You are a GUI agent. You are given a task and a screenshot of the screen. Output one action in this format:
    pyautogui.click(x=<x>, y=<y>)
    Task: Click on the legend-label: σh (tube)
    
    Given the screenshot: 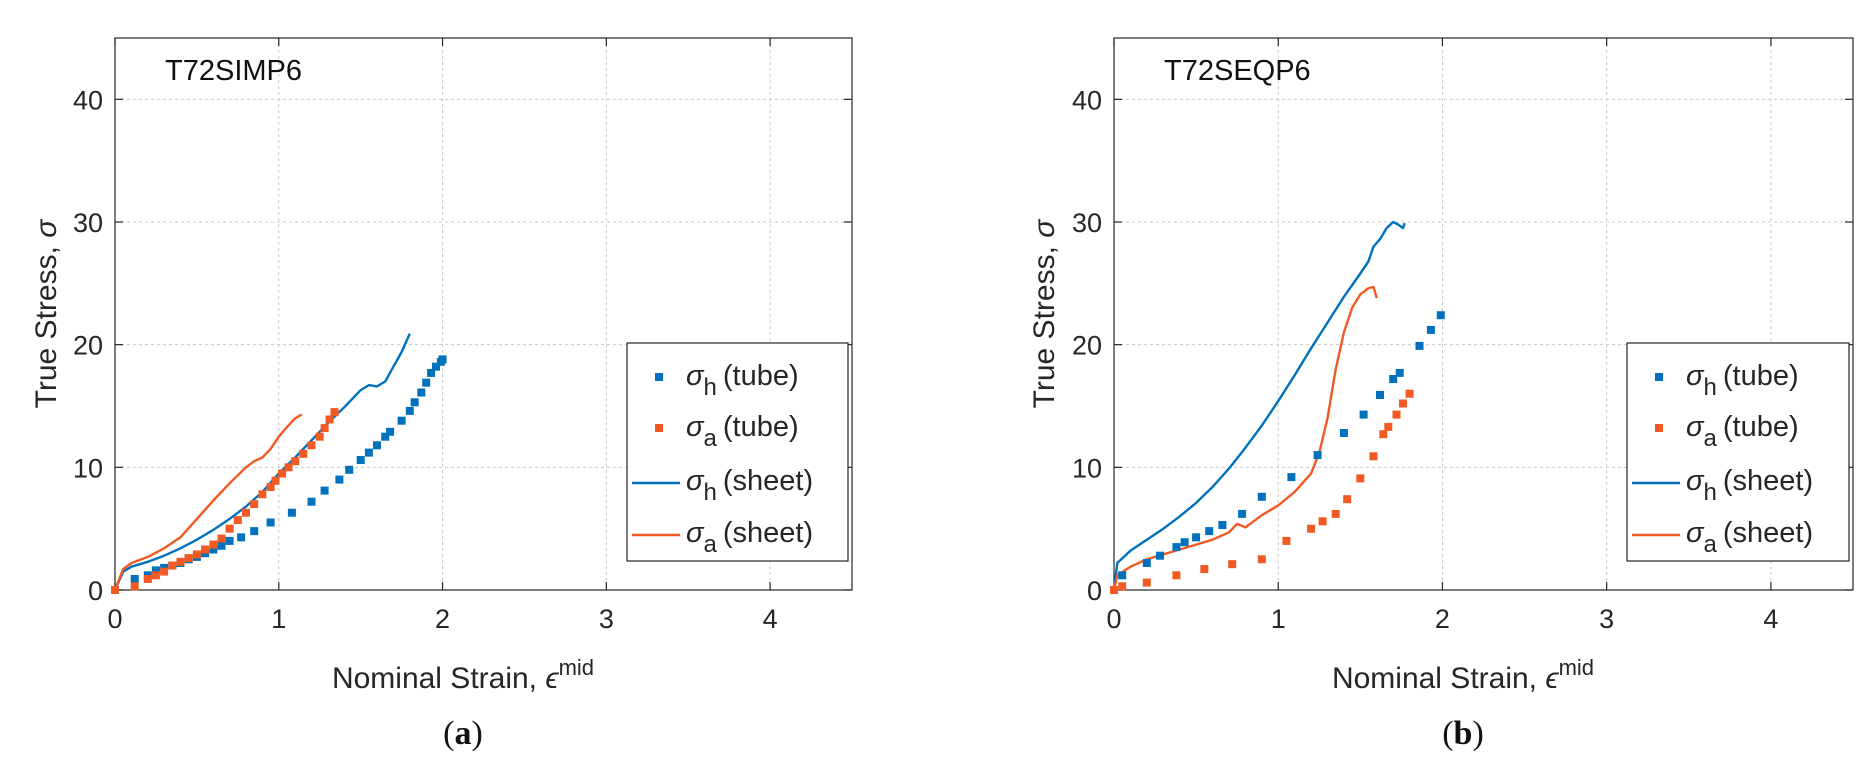 What is the action you would take?
    pyautogui.click(x=742, y=380)
    